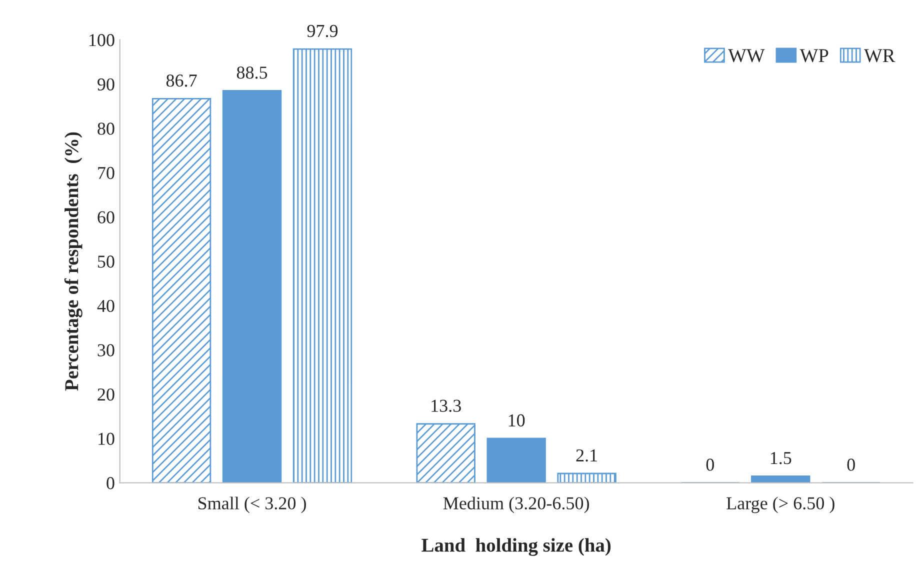 This screenshot has width=922, height=568. Describe the element at coordinates (746, 55) in the screenshot. I see `legend-label: WW` at that location.